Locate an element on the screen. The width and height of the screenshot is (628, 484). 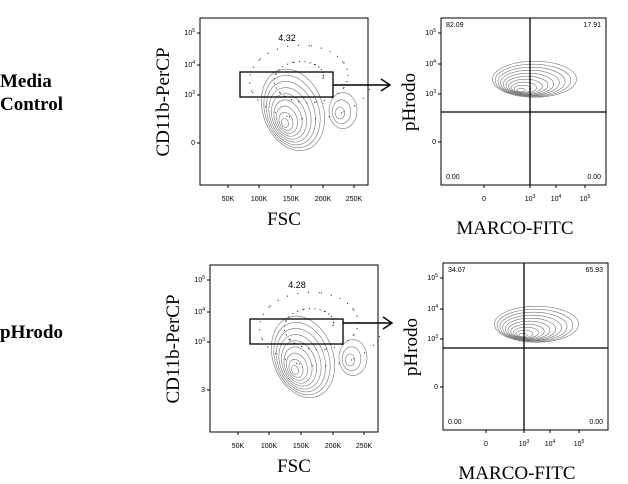
x-tick-label: 0 is located at coordinates (484, 199).